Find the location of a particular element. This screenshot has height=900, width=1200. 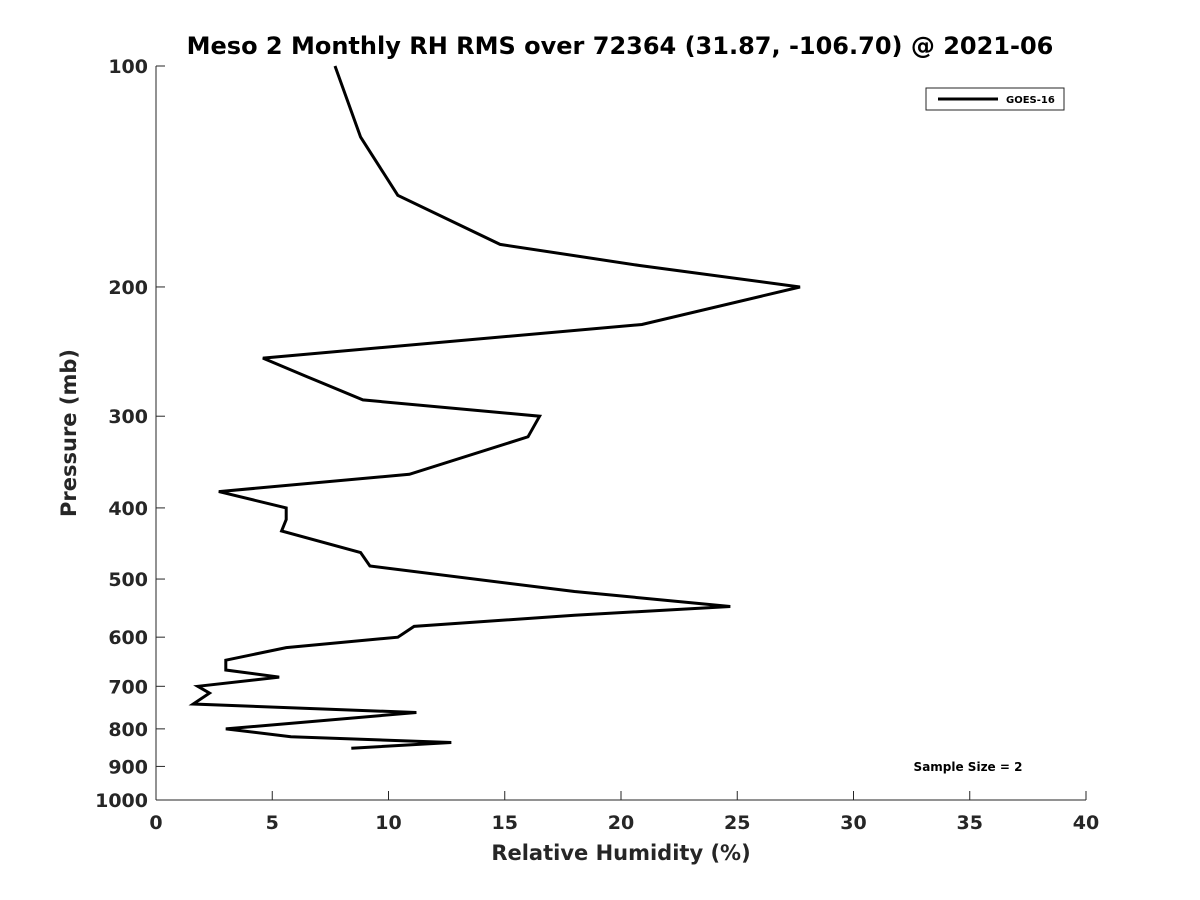

y-tick-label: 1000 is located at coordinates (121, 801).